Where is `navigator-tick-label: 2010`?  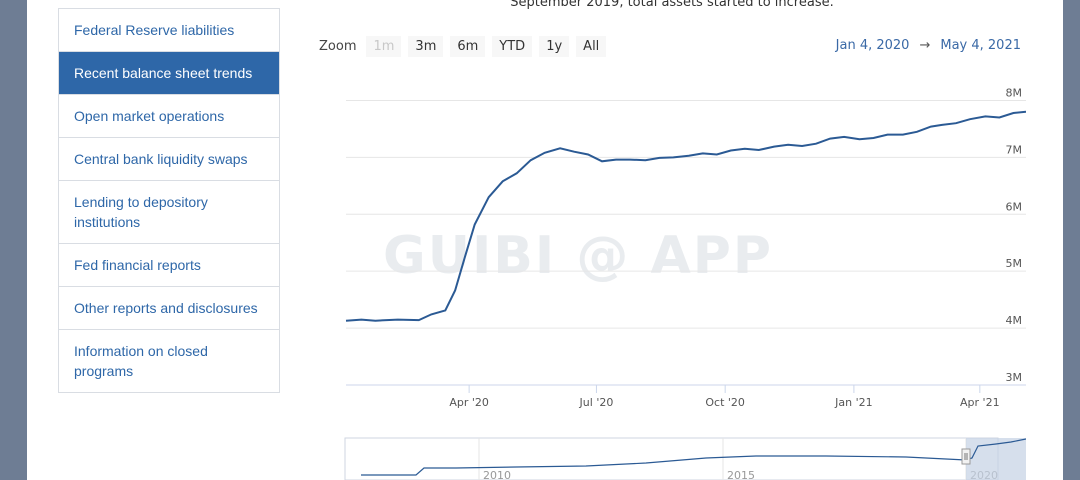 navigator-tick-label: 2010 is located at coordinates (497, 474).